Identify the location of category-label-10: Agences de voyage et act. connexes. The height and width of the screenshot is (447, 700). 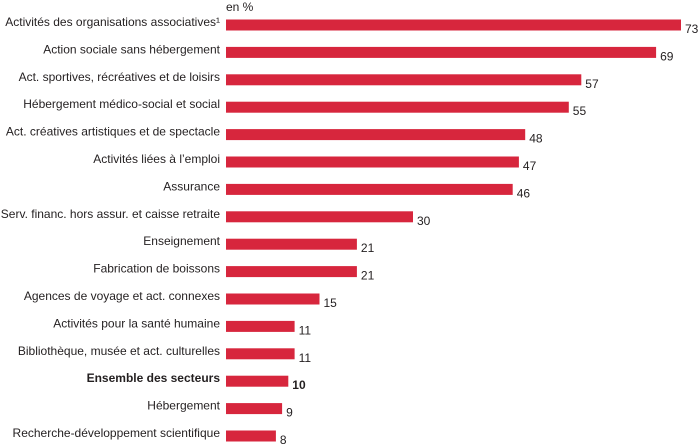
(122, 296).